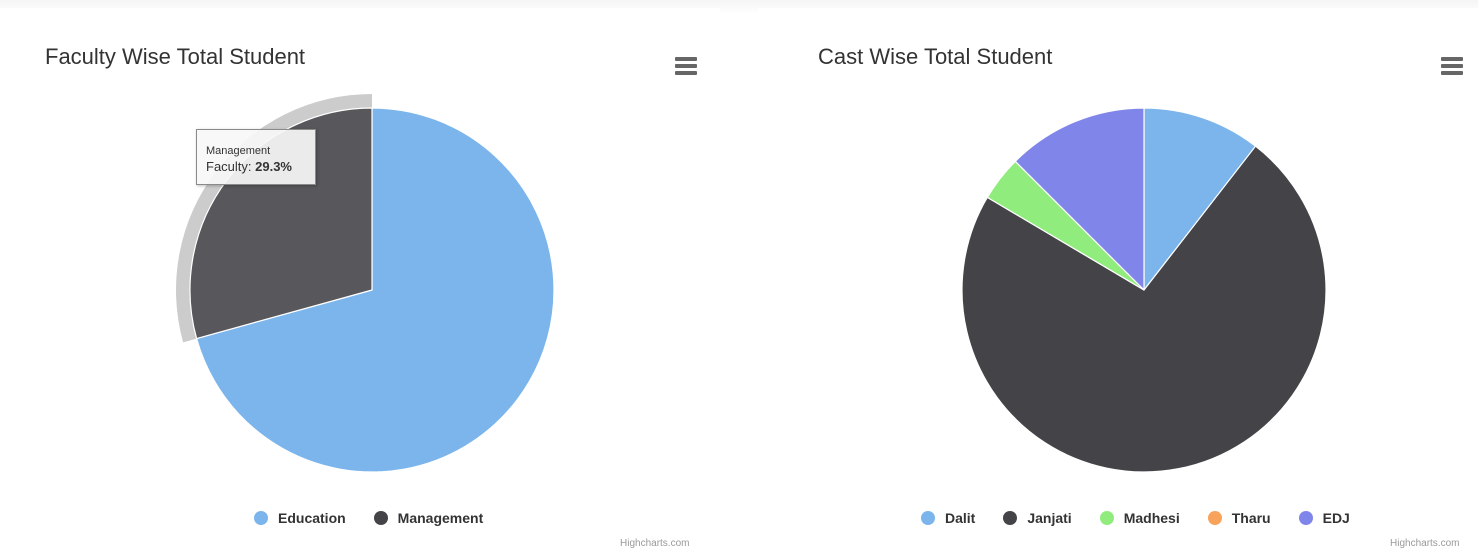 The width and height of the screenshot is (1478, 554). I want to click on legend-item-janjati: Janjati, so click(1037, 518).